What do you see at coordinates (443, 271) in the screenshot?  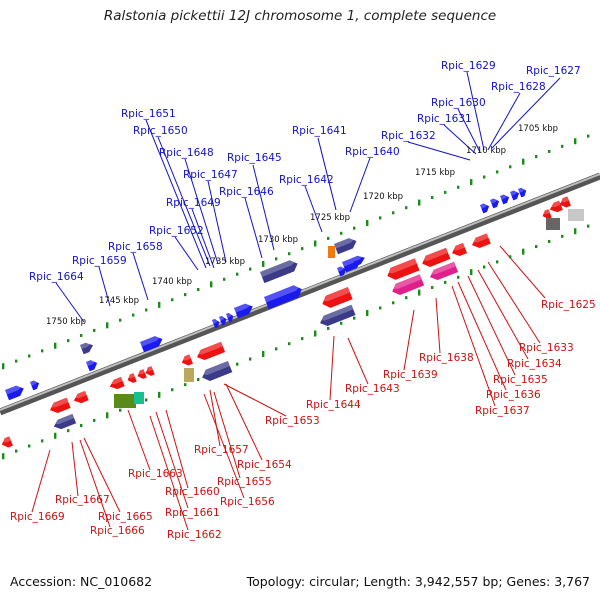 I see `reverse-gene-pink` at bounding box center [443, 271].